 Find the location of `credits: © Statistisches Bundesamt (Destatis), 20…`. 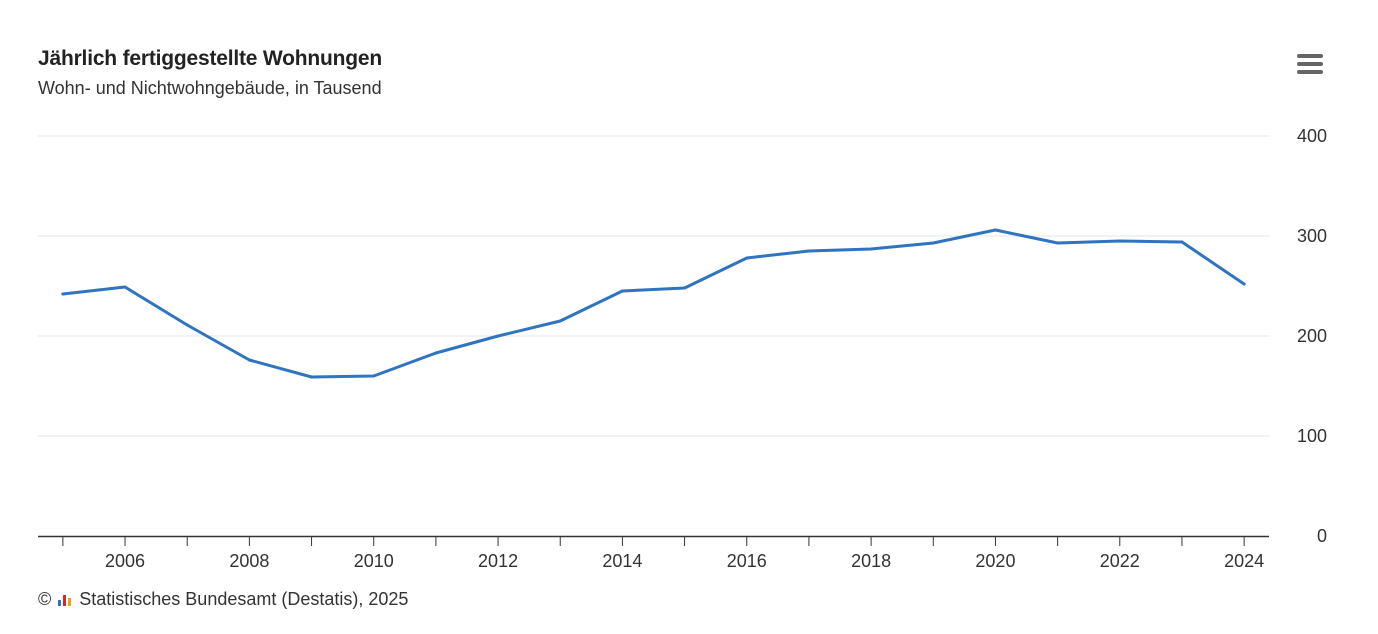

credits: © Statistisches Bundesamt (Destatis), 20… is located at coordinates (223, 599).